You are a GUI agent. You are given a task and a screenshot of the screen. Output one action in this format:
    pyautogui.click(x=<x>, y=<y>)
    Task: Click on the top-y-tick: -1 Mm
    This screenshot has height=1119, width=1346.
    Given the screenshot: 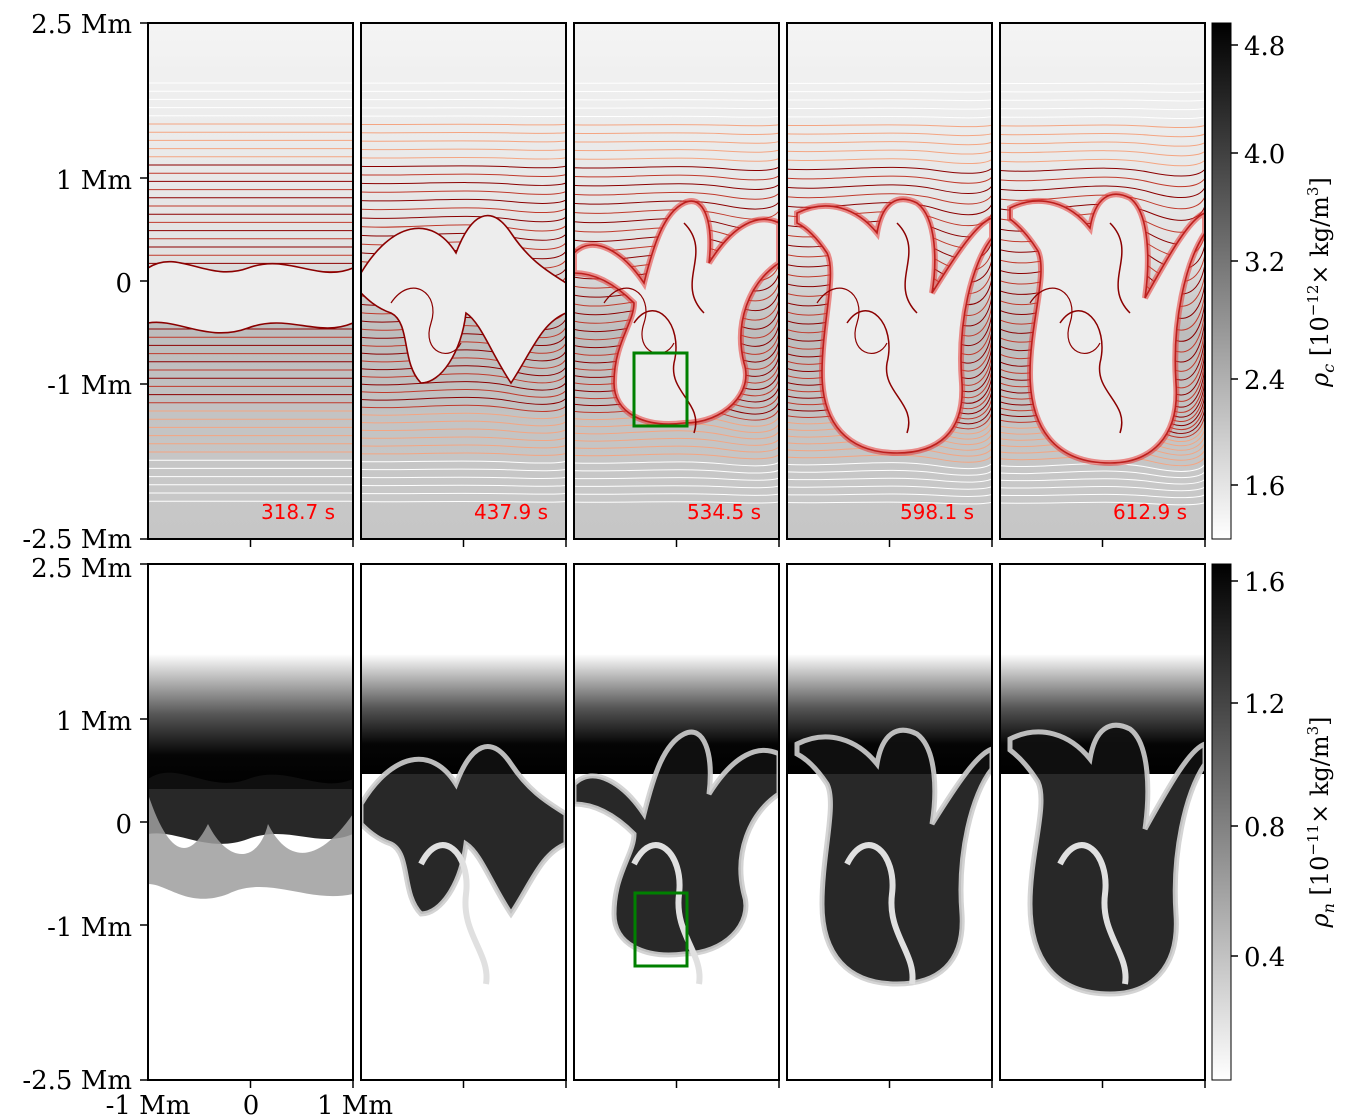 What is the action you would take?
    pyautogui.click(x=89, y=386)
    